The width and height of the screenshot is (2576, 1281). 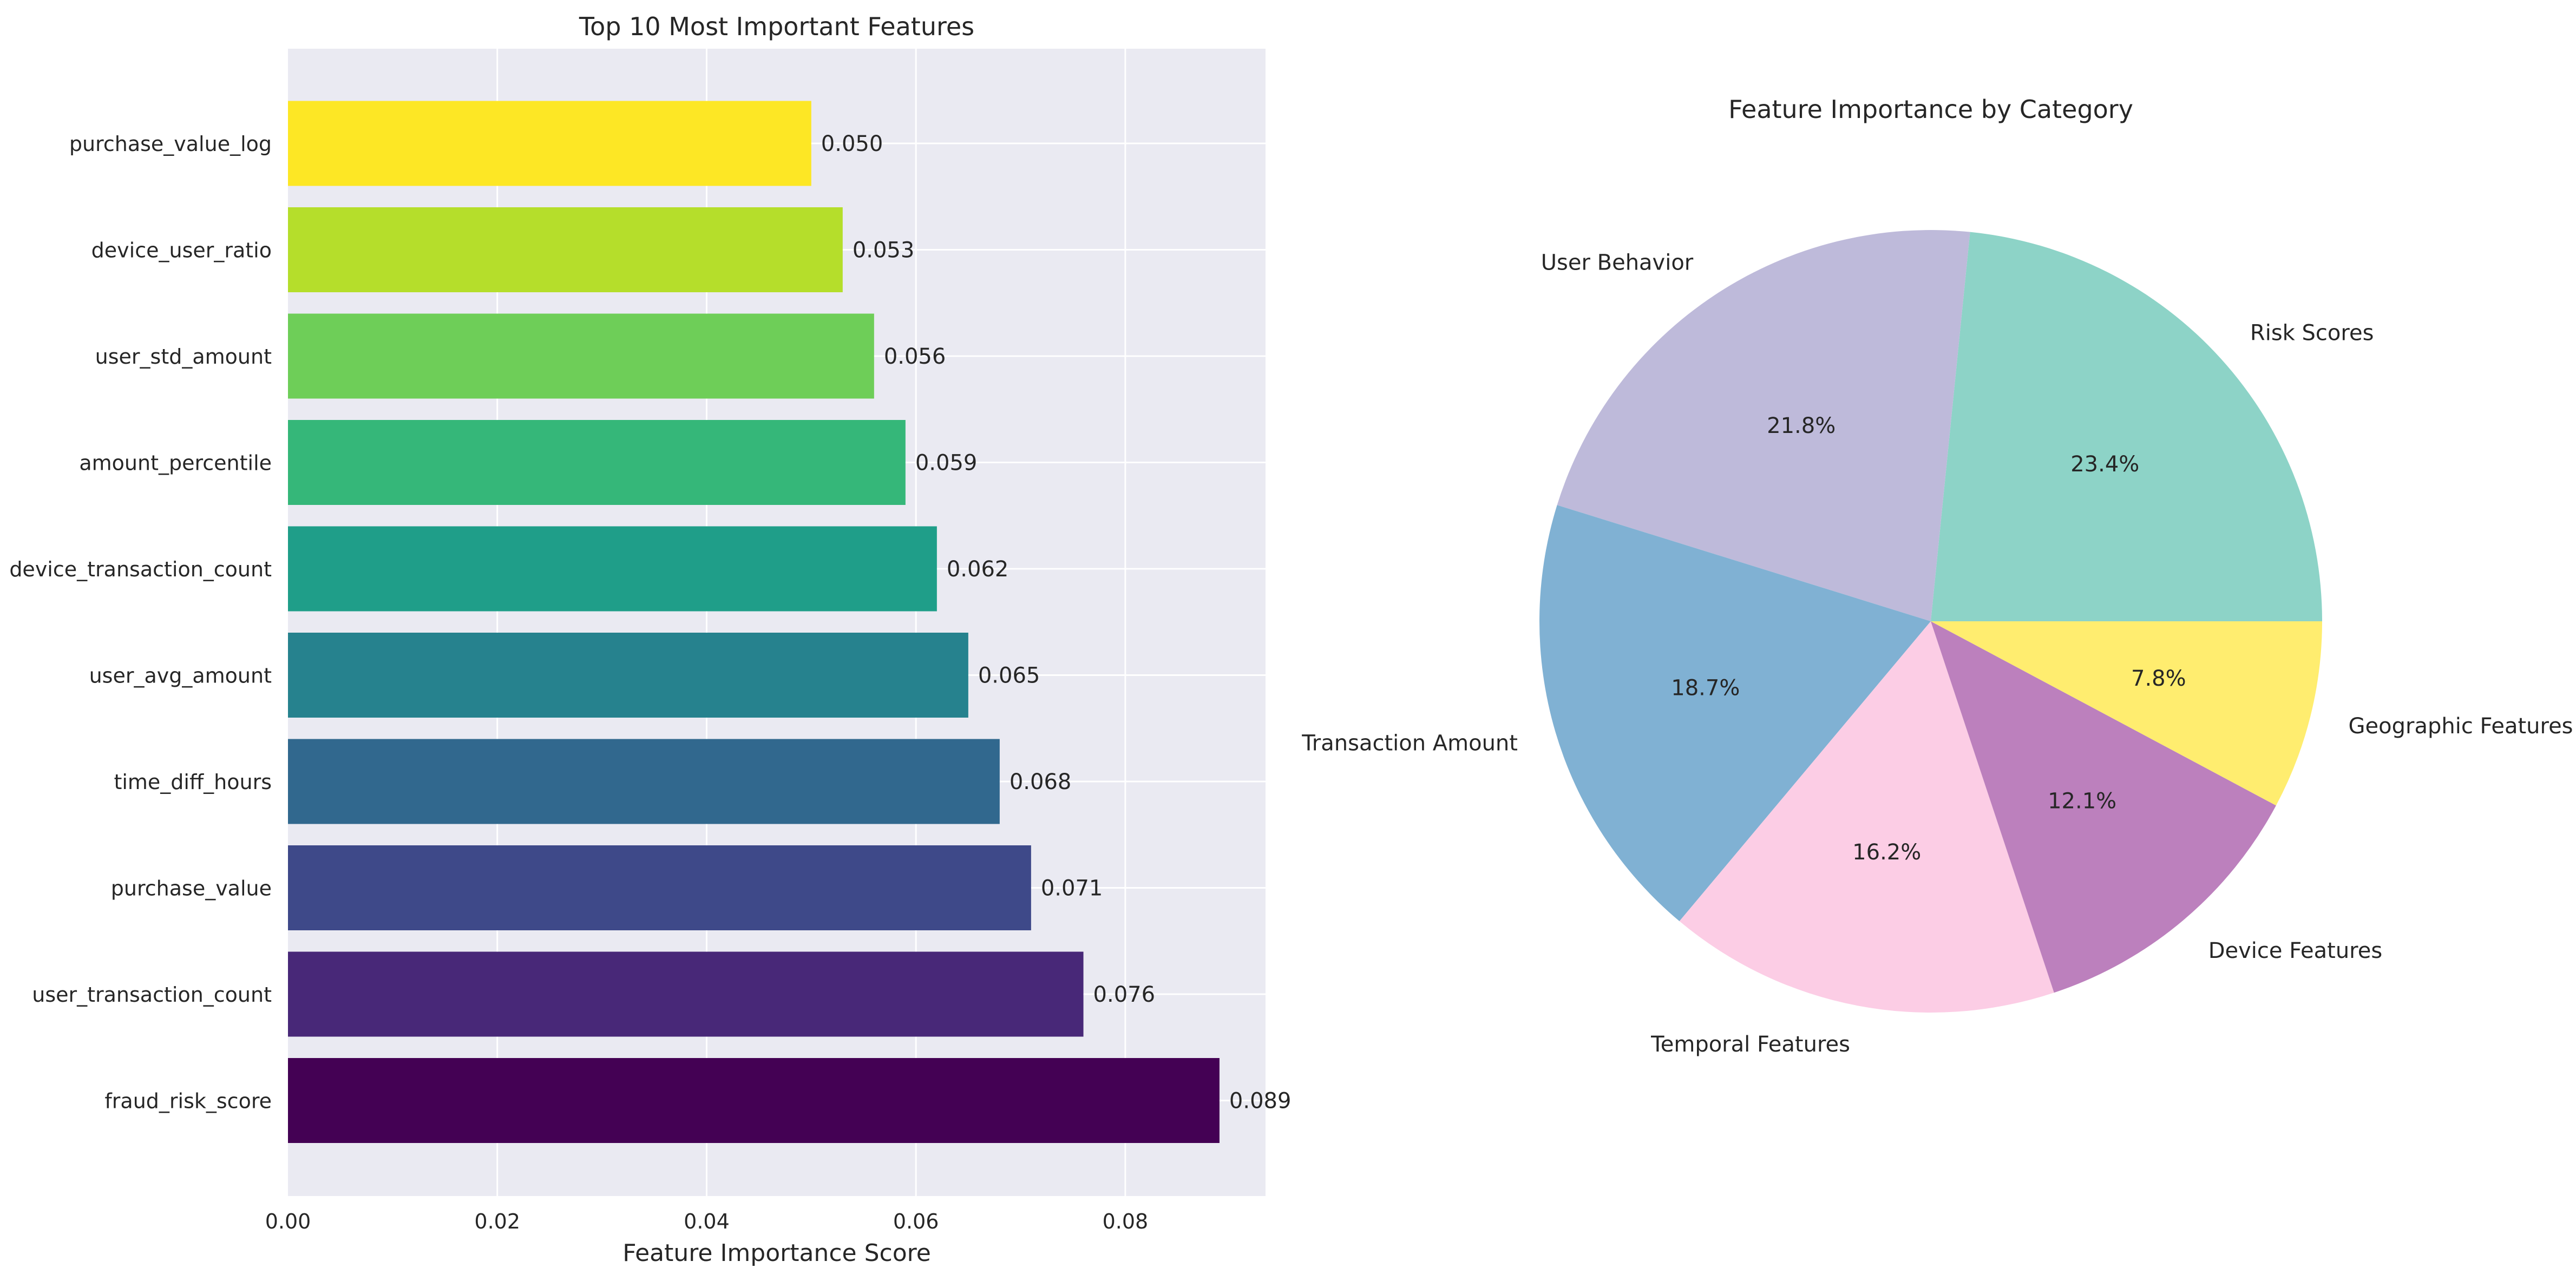 I want to click on bar-user_std_amount, so click(x=581, y=356).